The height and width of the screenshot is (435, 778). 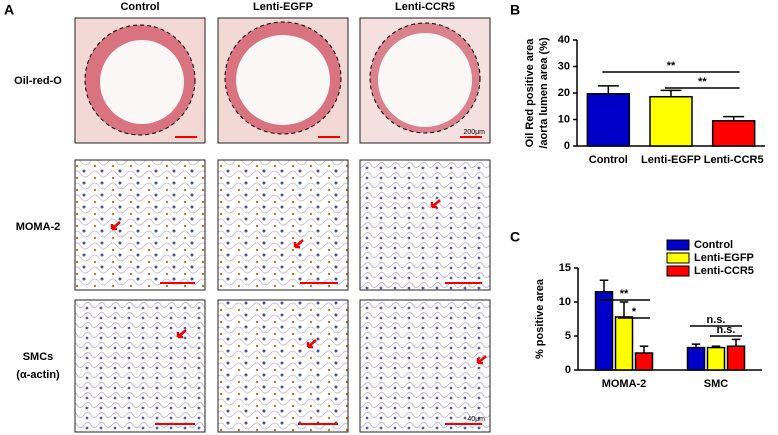 What do you see at coordinates (38, 375) in the screenshot?
I see `row-label: (α-actin)` at bounding box center [38, 375].